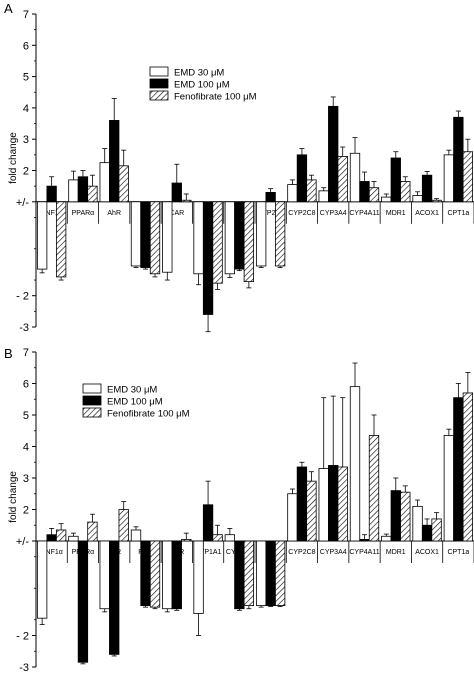 This screenshot has width=474, height=681. I want to click on legend-label: EMD 100 μM, so click(202, 85).